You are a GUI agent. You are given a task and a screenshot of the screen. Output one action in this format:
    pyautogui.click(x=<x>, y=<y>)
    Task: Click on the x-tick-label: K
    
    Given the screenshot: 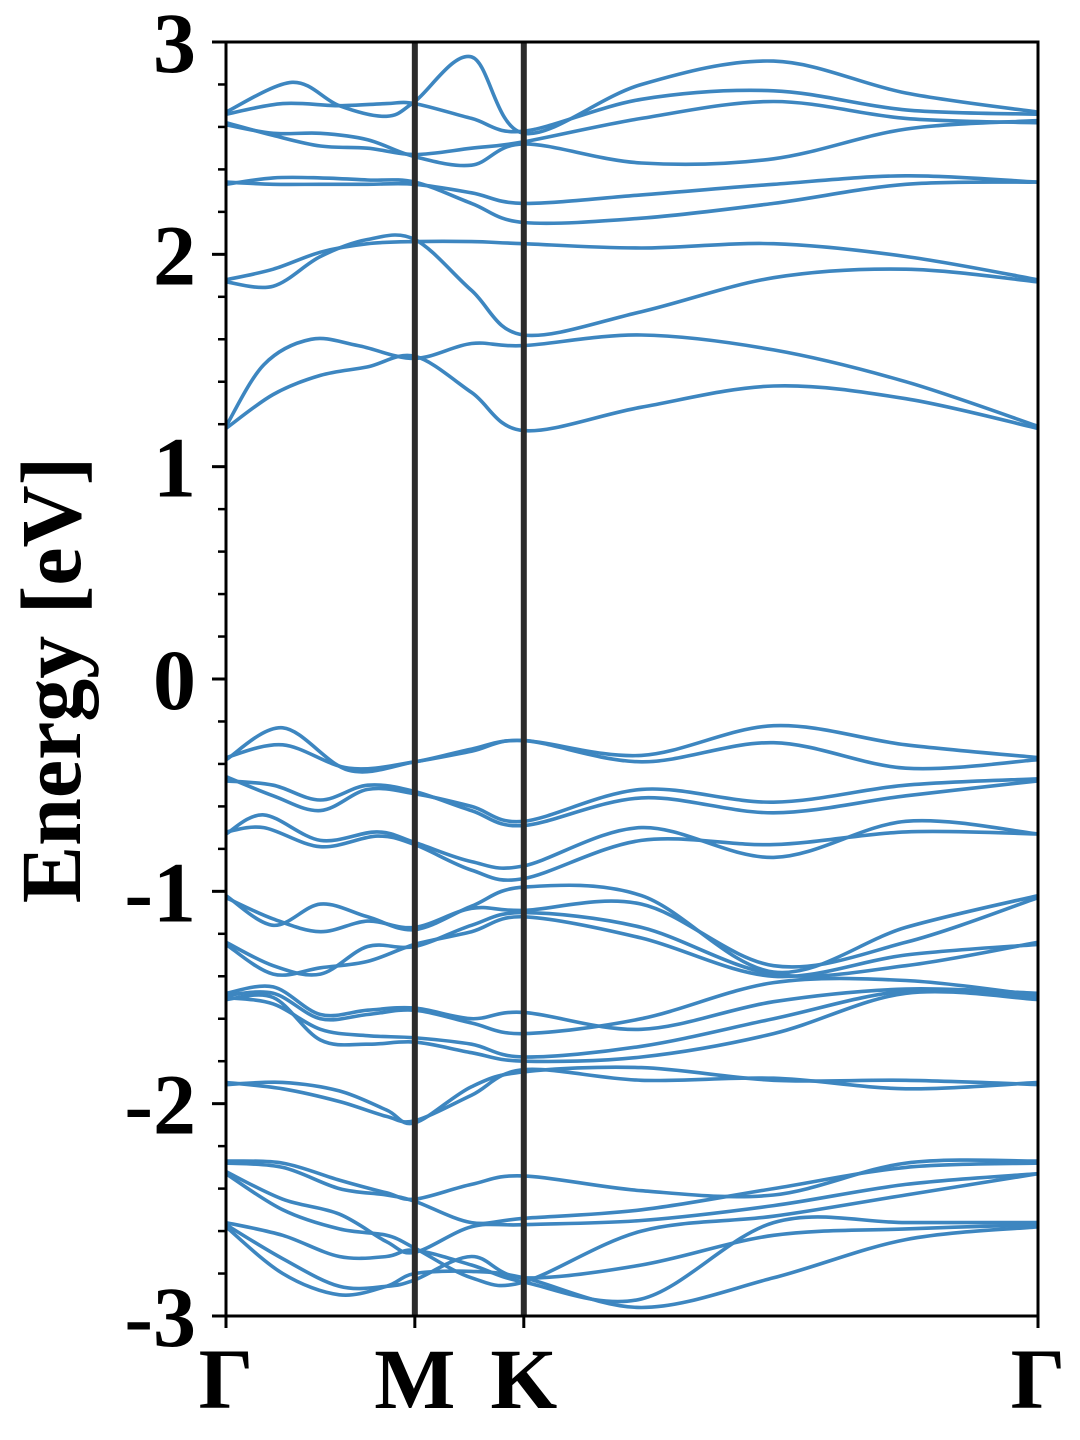 What is the action you would take?
    pyautogui.click(x=523, y=1379)
    